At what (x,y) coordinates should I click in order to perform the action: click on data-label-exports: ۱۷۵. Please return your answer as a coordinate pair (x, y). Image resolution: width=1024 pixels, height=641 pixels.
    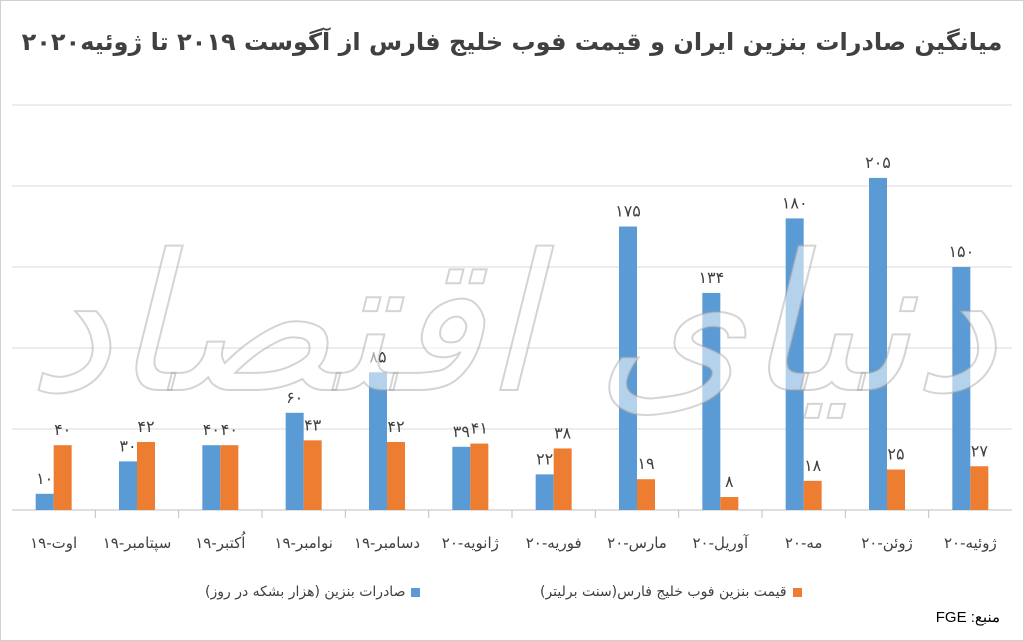
    Looking at the image, I should click on (628, 211).